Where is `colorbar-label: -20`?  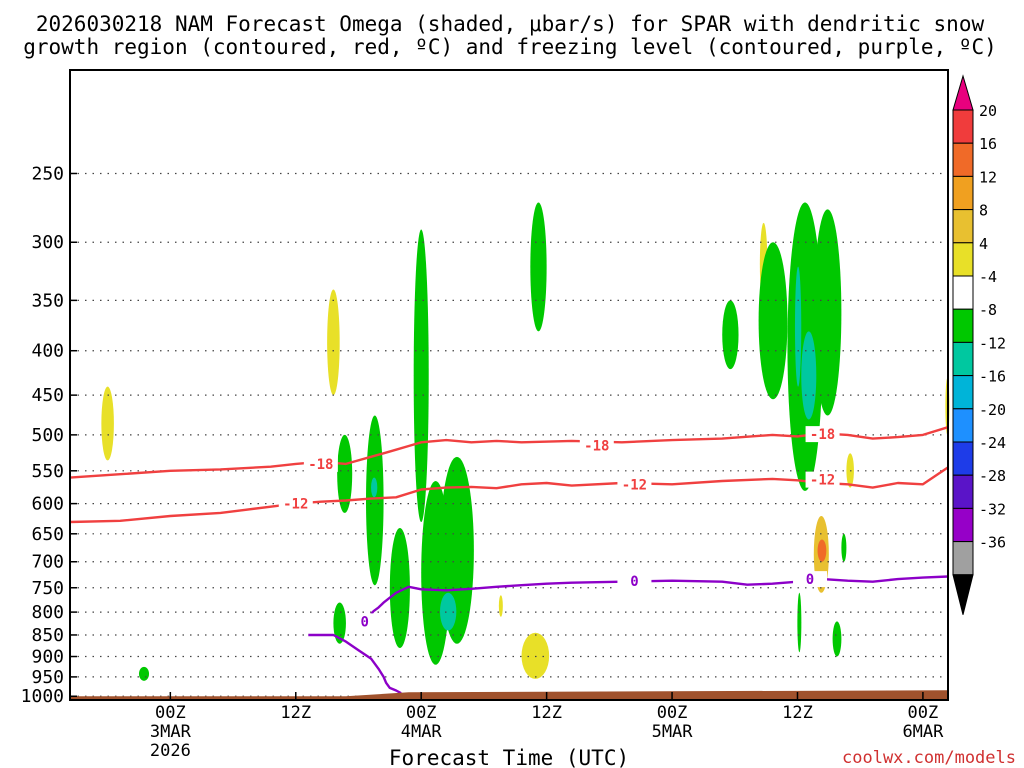 colorbar-label: -20 is located at coordinates (992, 410).